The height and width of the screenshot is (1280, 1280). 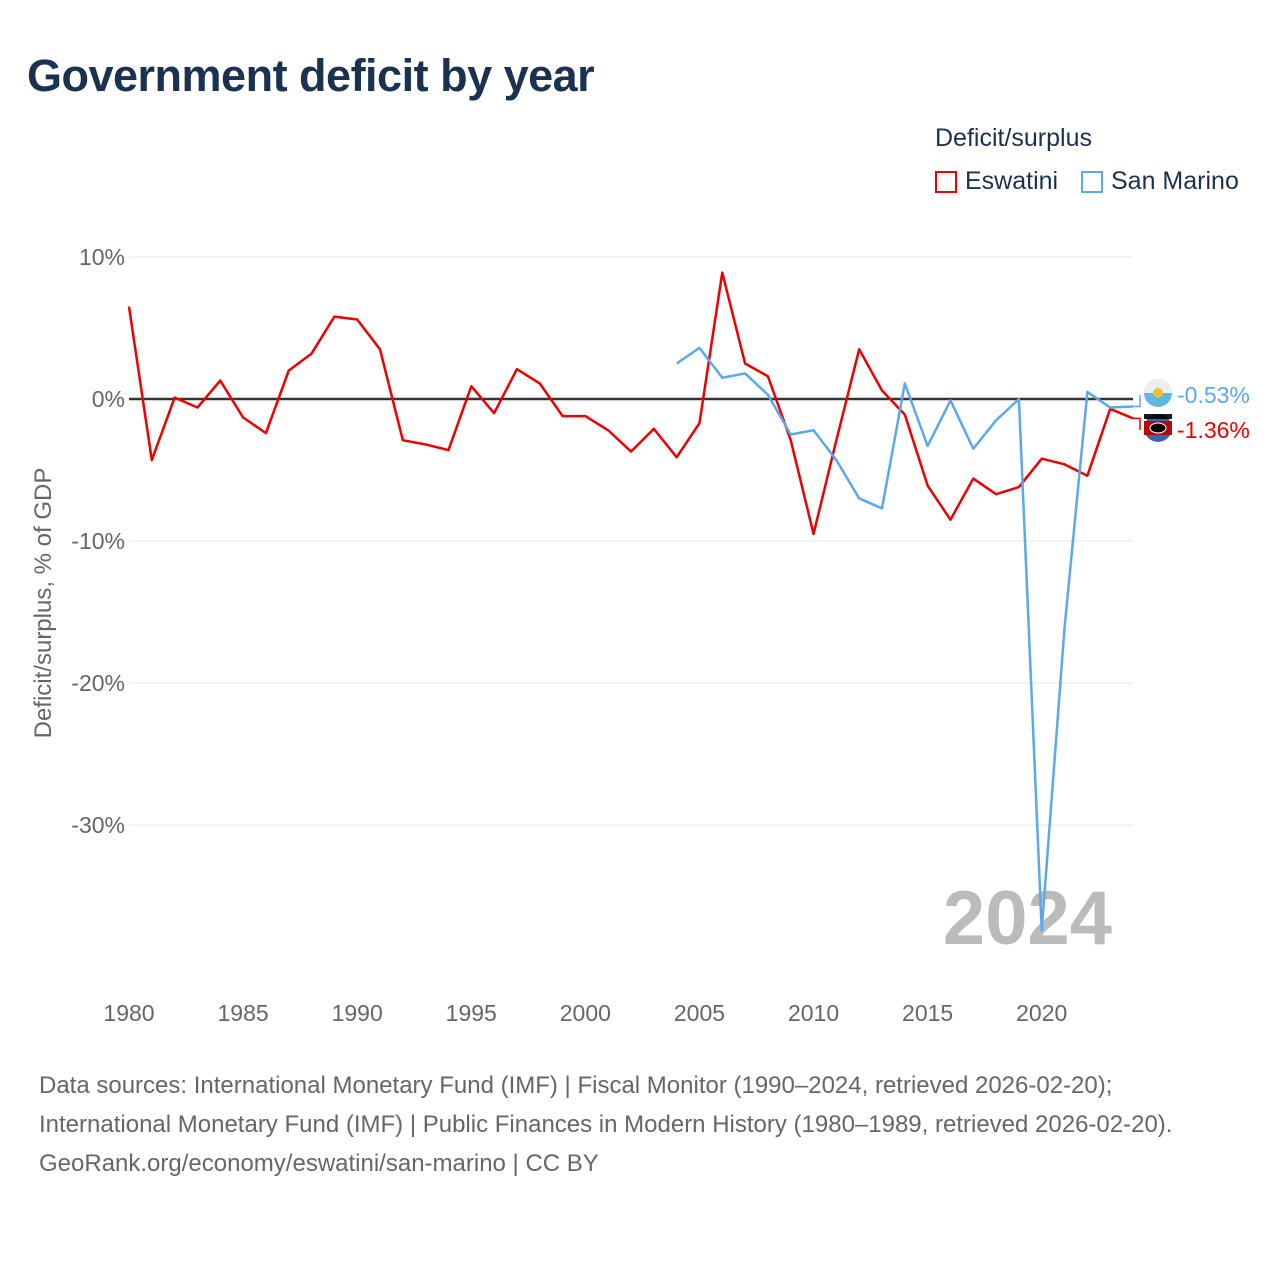 I want to click on x-tick-label: 2020, so click(x=1041, y=1013).